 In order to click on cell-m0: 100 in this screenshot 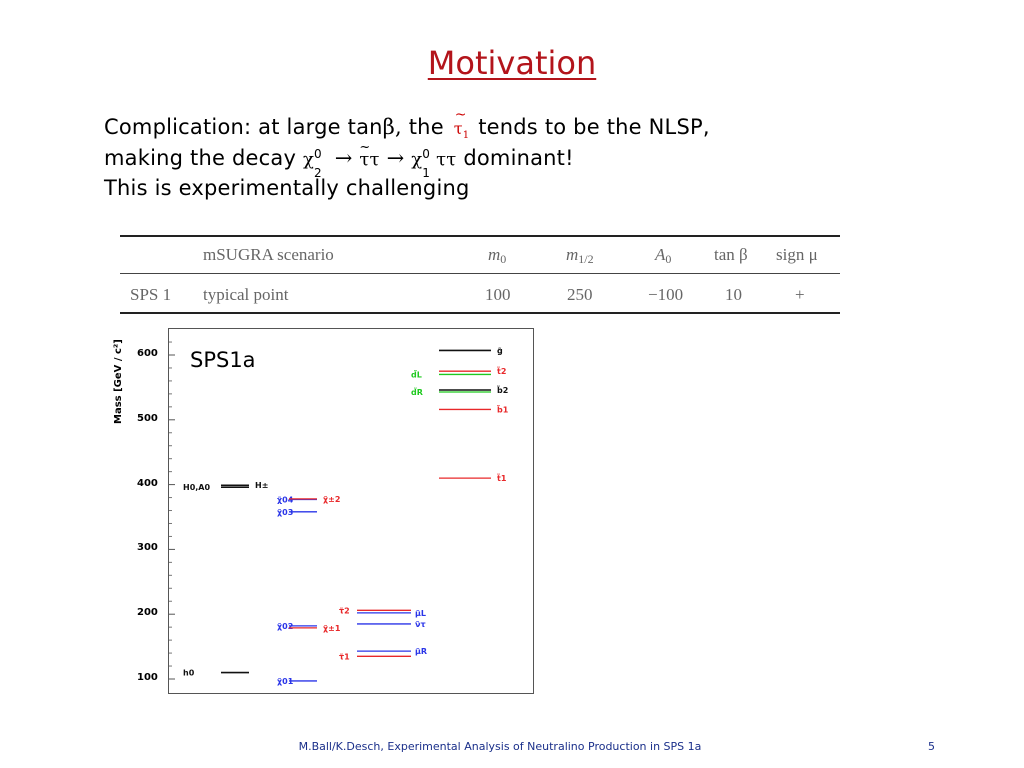, I will do `click(498, 294)`.